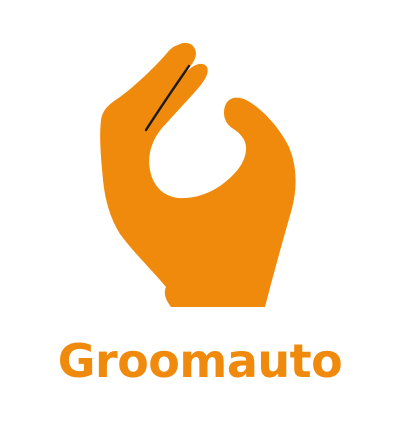 The image size is (400, 433). I want to click on brand-wordmark: Groomauto, so click(200, 361).